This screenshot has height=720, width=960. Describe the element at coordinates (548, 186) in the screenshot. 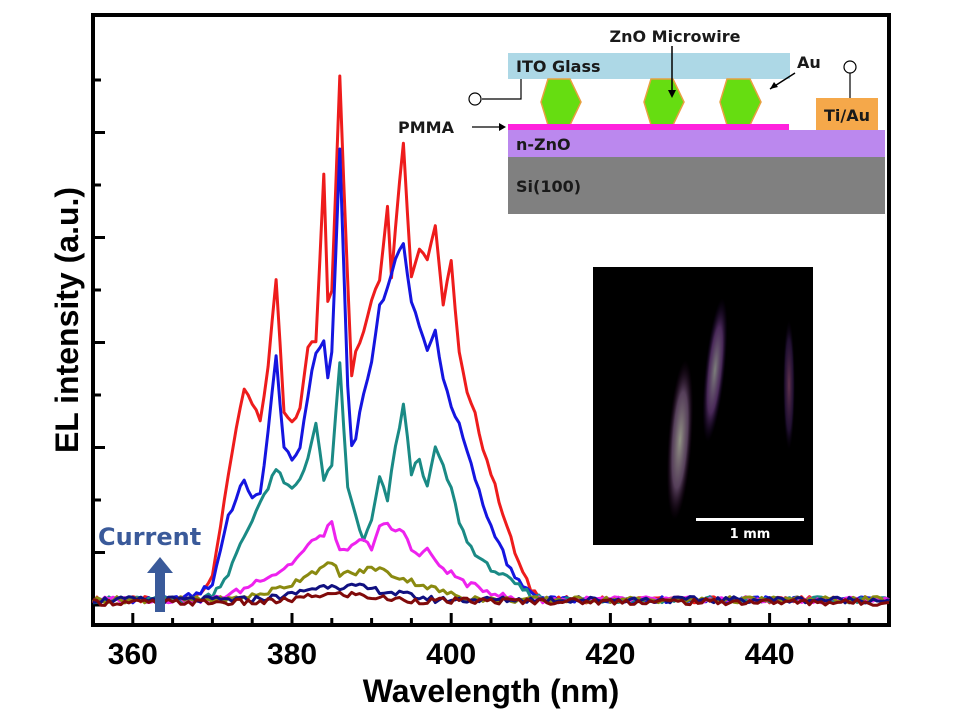

I see `label-si: Si(100)` at that location.